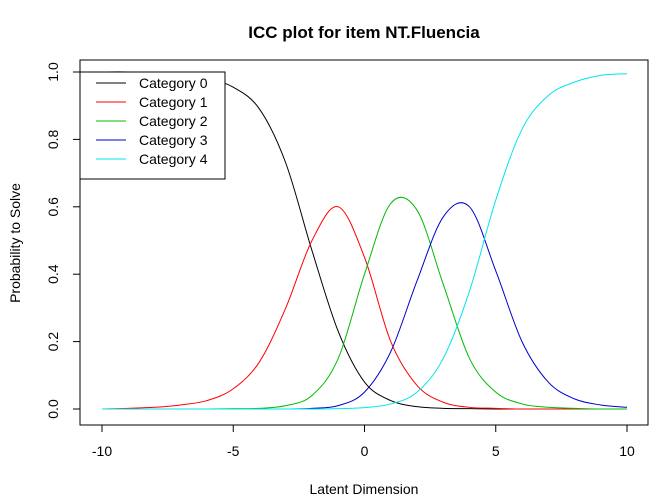 The width and height of the screenshot is (672, 504). Describe the element at coordinates (173, 121) in the screenshot. I see `legend-label-category-2: Category 2` at that location.